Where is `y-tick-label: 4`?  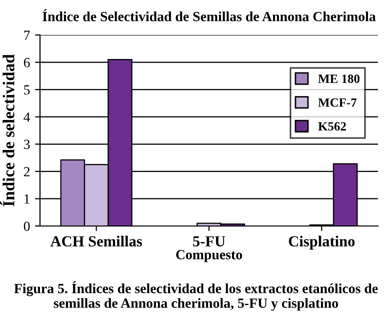 y-tick-label: 4 is located at coordinates (27, 117).